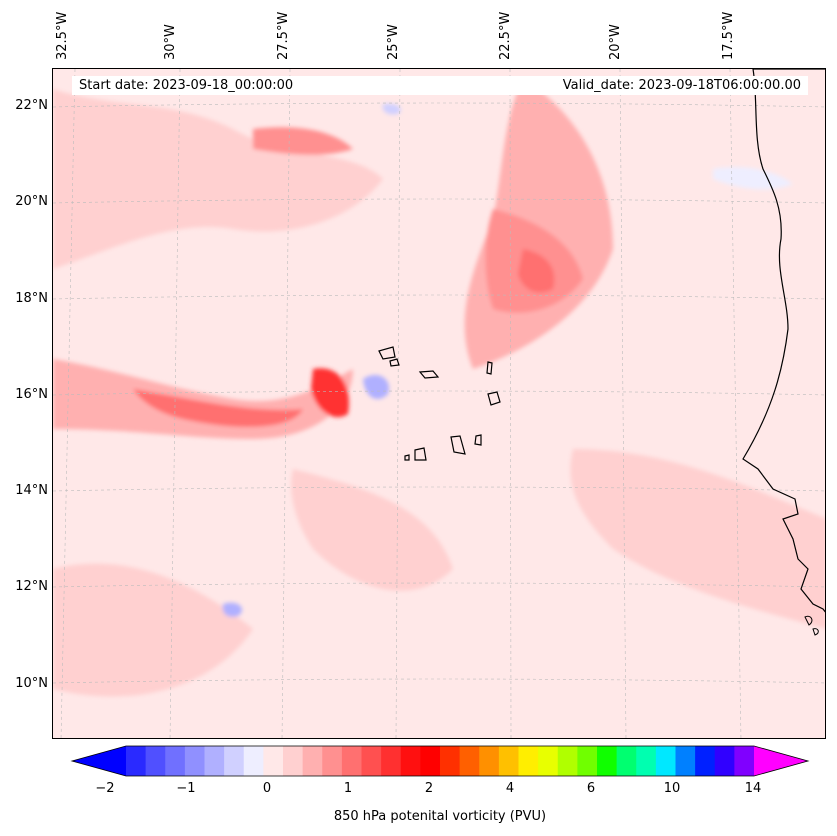  I want to click on valid-date-text: Valid_date: 2023-09-18T06:00:00.00, so click(681, 85).